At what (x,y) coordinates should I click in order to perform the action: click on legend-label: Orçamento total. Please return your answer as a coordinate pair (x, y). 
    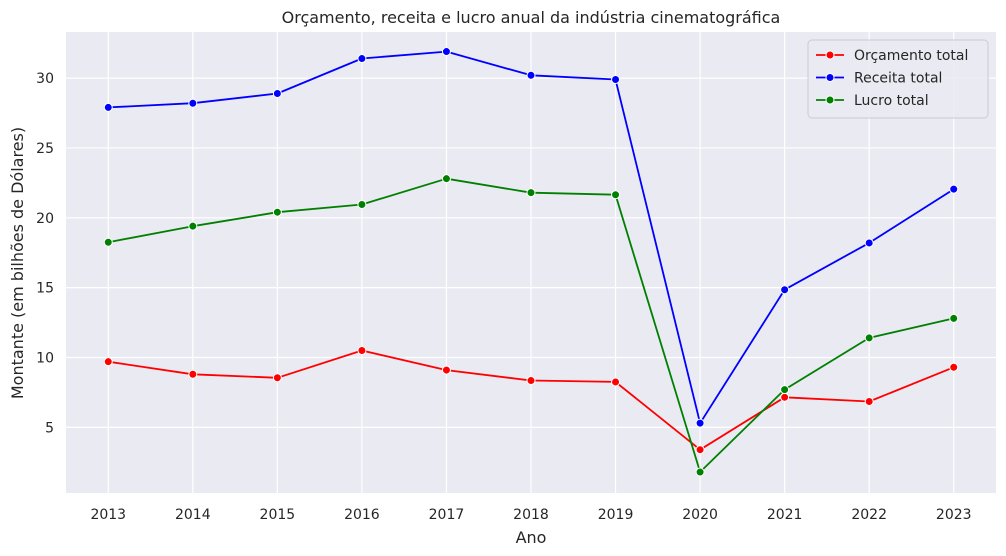
    Looking at the image, I should click on (911, 56).